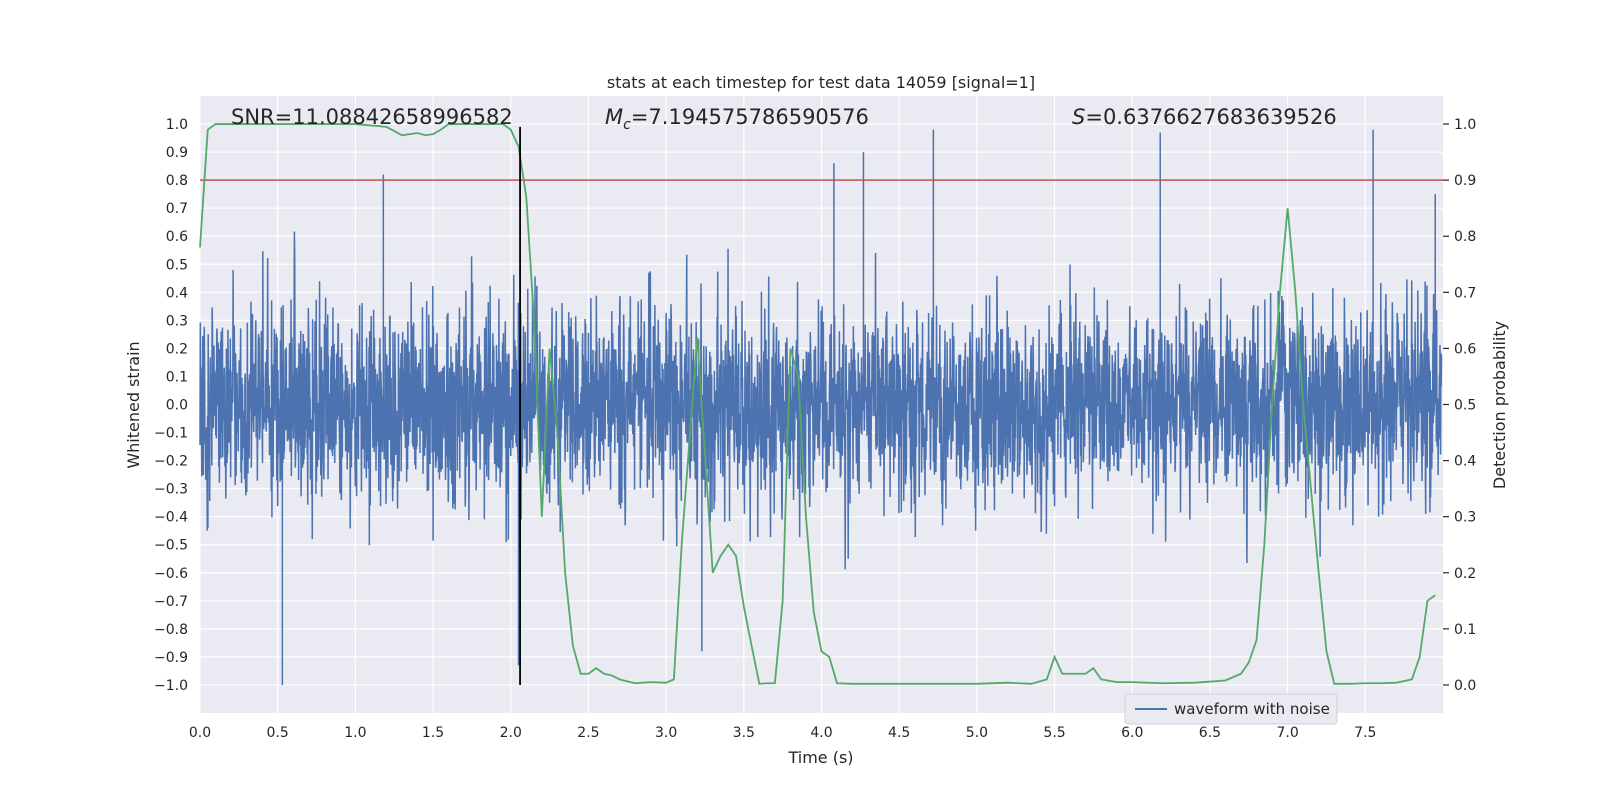 Image resolution: width=1600 pixels, height=800 pixels. I want to click on y2-tick-label: 0.3, so click(1465, 518).